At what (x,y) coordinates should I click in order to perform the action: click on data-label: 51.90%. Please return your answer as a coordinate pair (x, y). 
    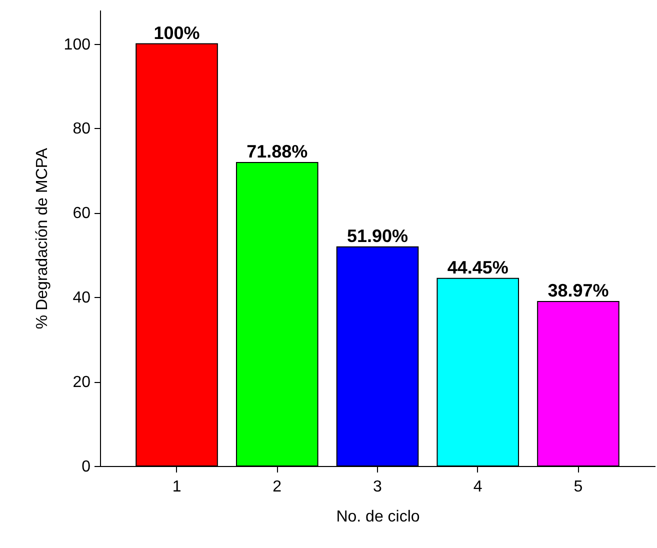
    Looking at the image, I should click on (377, 236).